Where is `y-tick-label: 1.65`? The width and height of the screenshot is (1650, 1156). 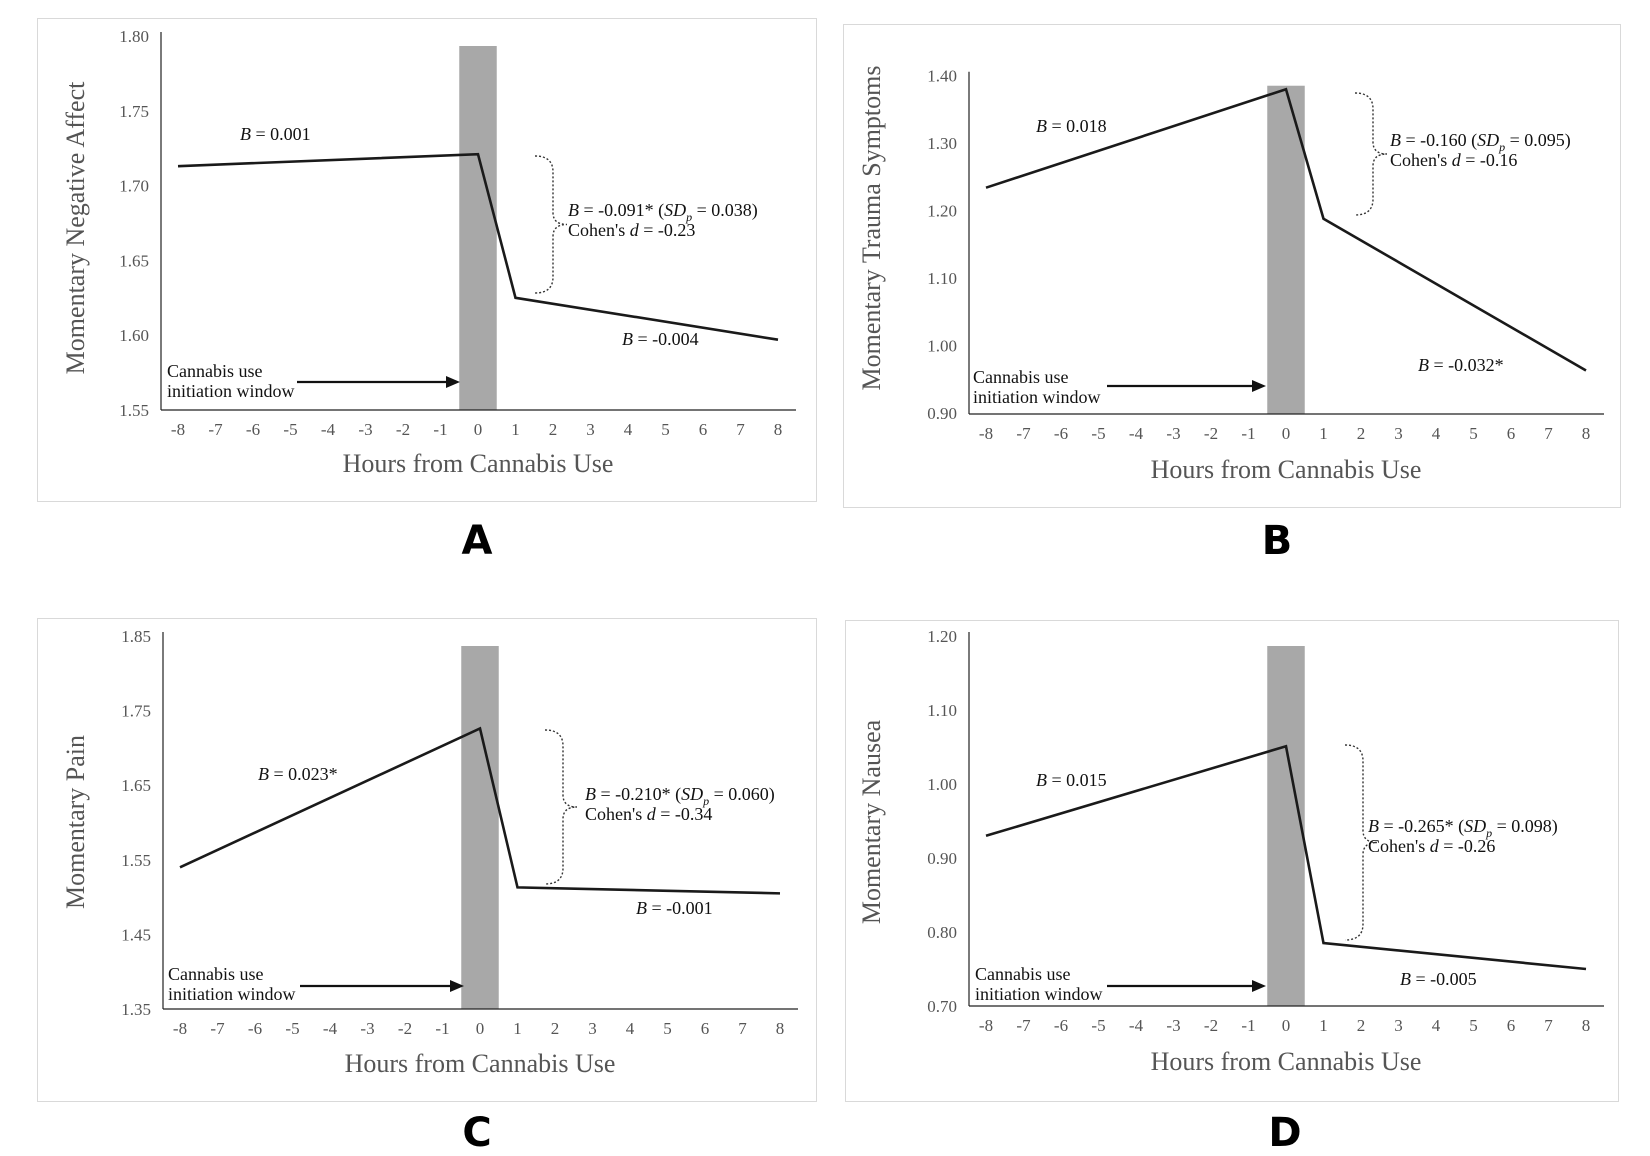
y-tick-label: 1.65 is located at coordinates (134, 260).